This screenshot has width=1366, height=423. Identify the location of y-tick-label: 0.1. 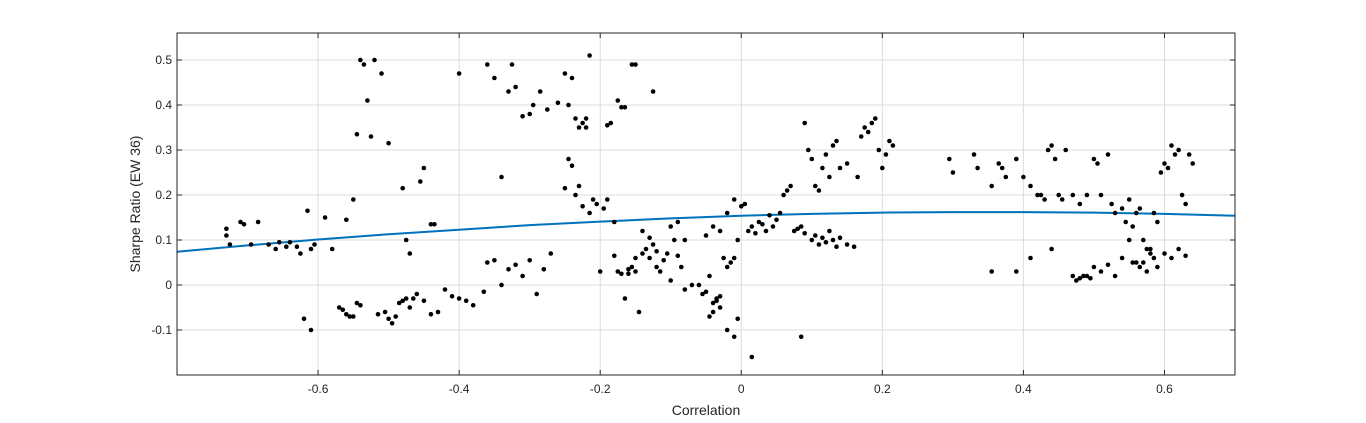
(163, 240).